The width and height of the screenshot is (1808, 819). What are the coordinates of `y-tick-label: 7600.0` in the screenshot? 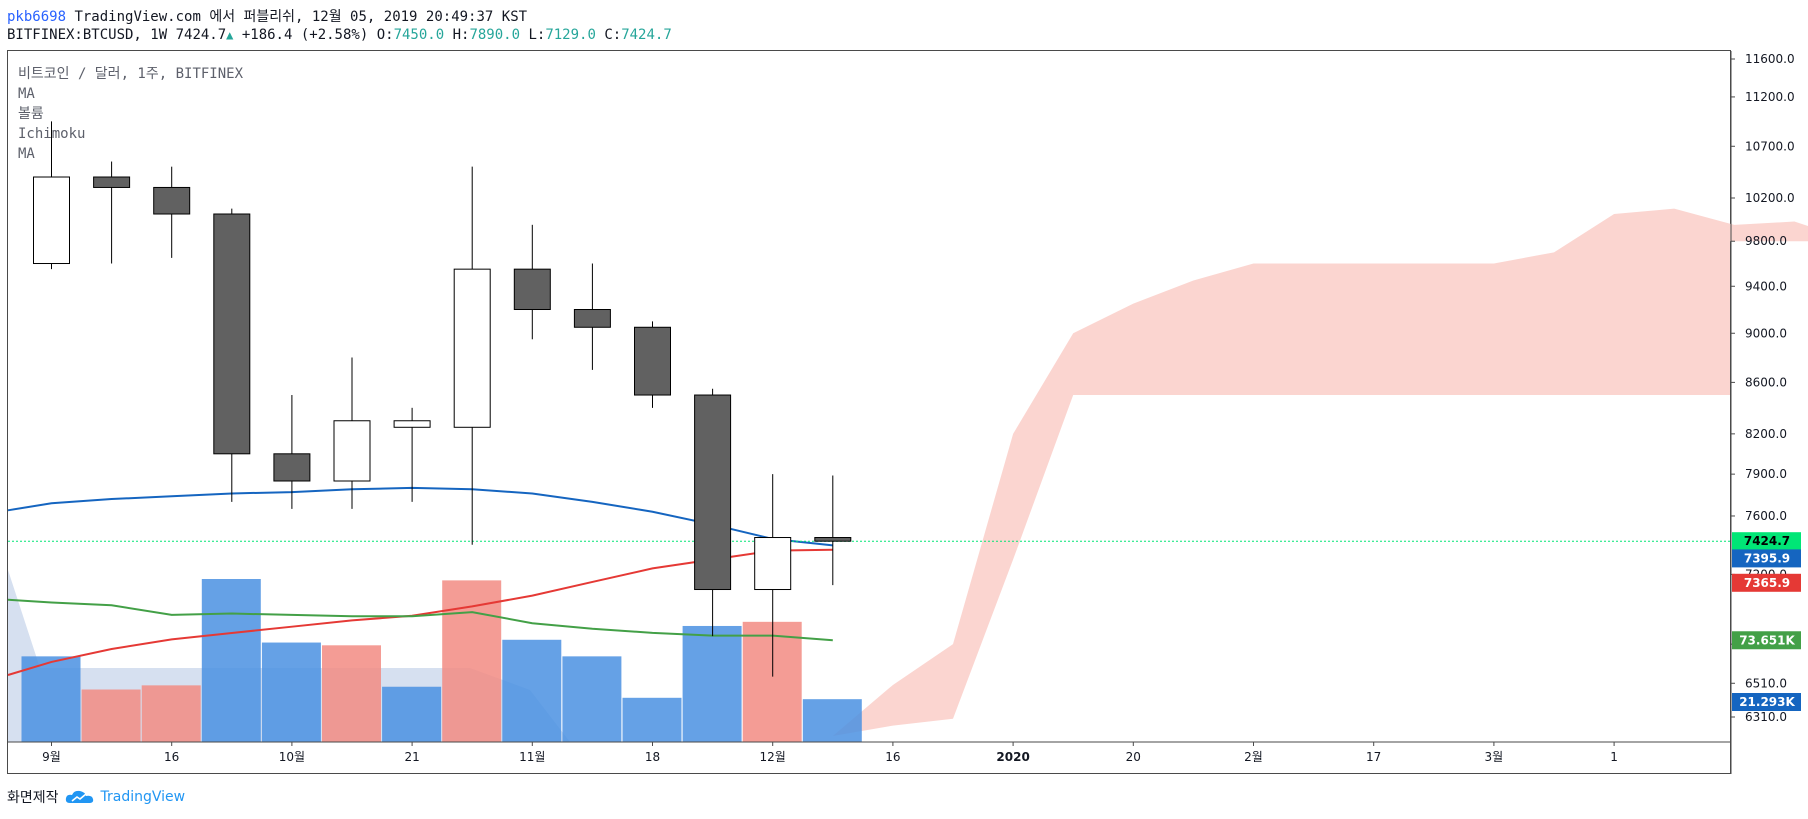 It's located at (1766, 516).